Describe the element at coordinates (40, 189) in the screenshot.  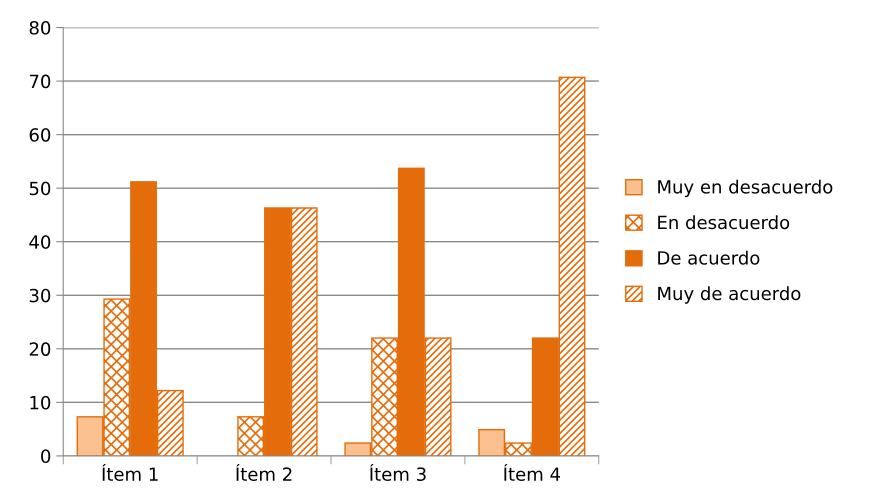
I see `y-tick-label: 50` at that location.